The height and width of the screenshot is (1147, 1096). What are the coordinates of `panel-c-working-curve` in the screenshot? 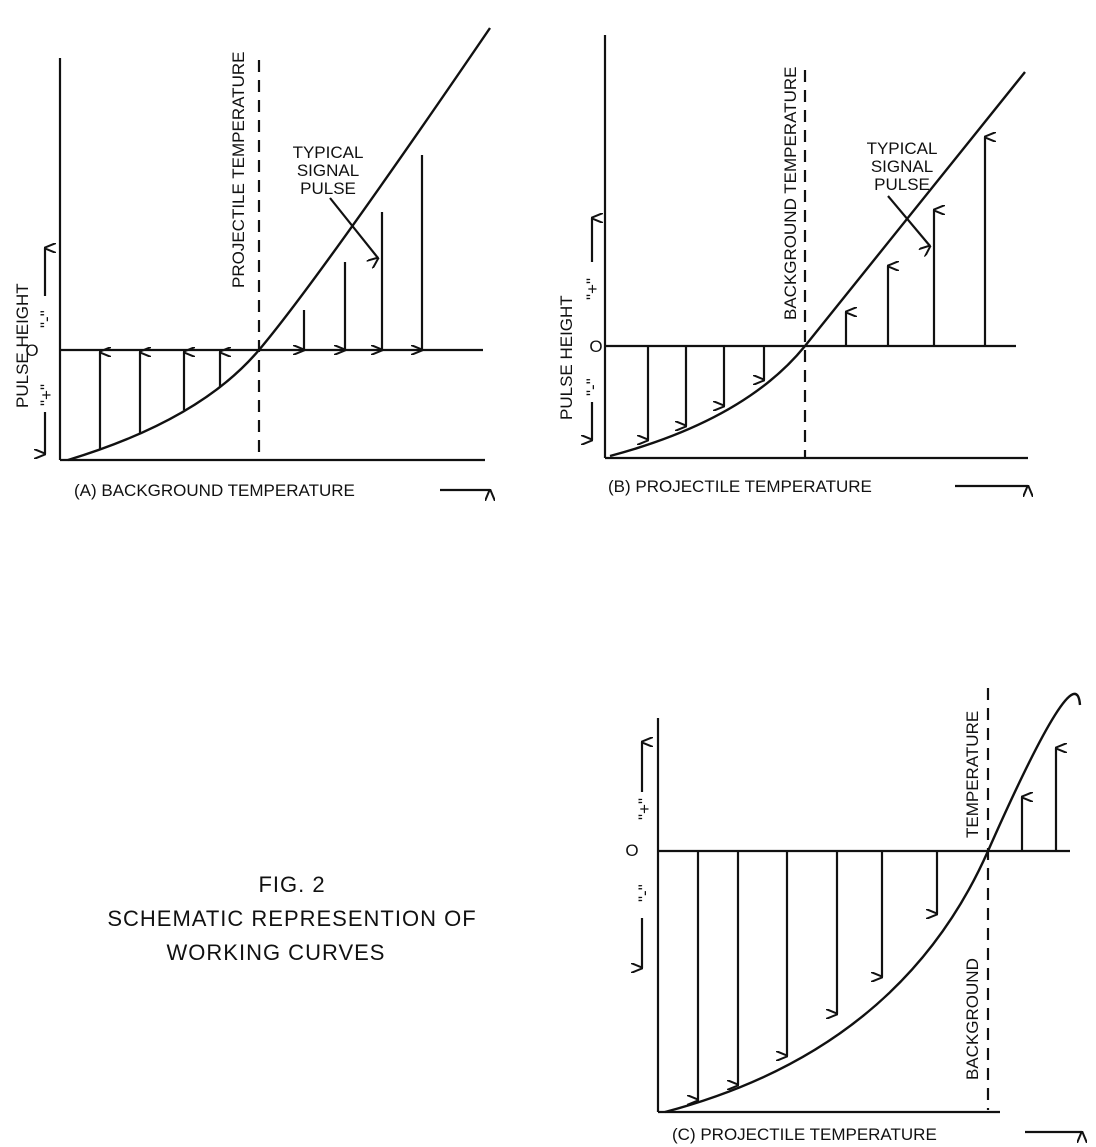 It's located at (873, 903).